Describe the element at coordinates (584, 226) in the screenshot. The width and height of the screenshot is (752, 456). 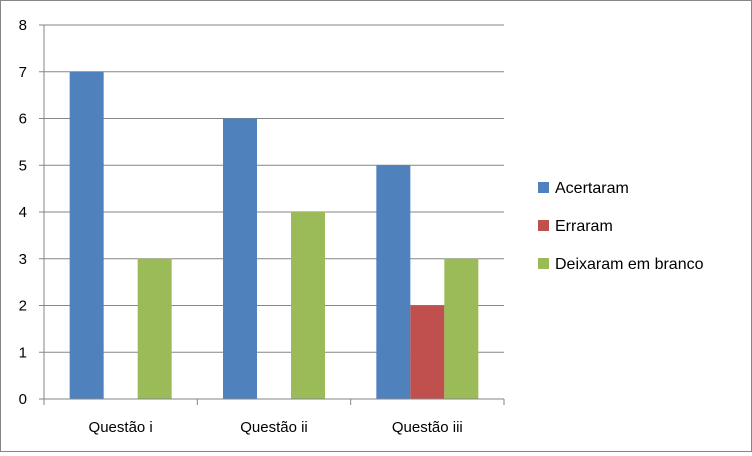
I see `legend-label: Erraram` at that location.